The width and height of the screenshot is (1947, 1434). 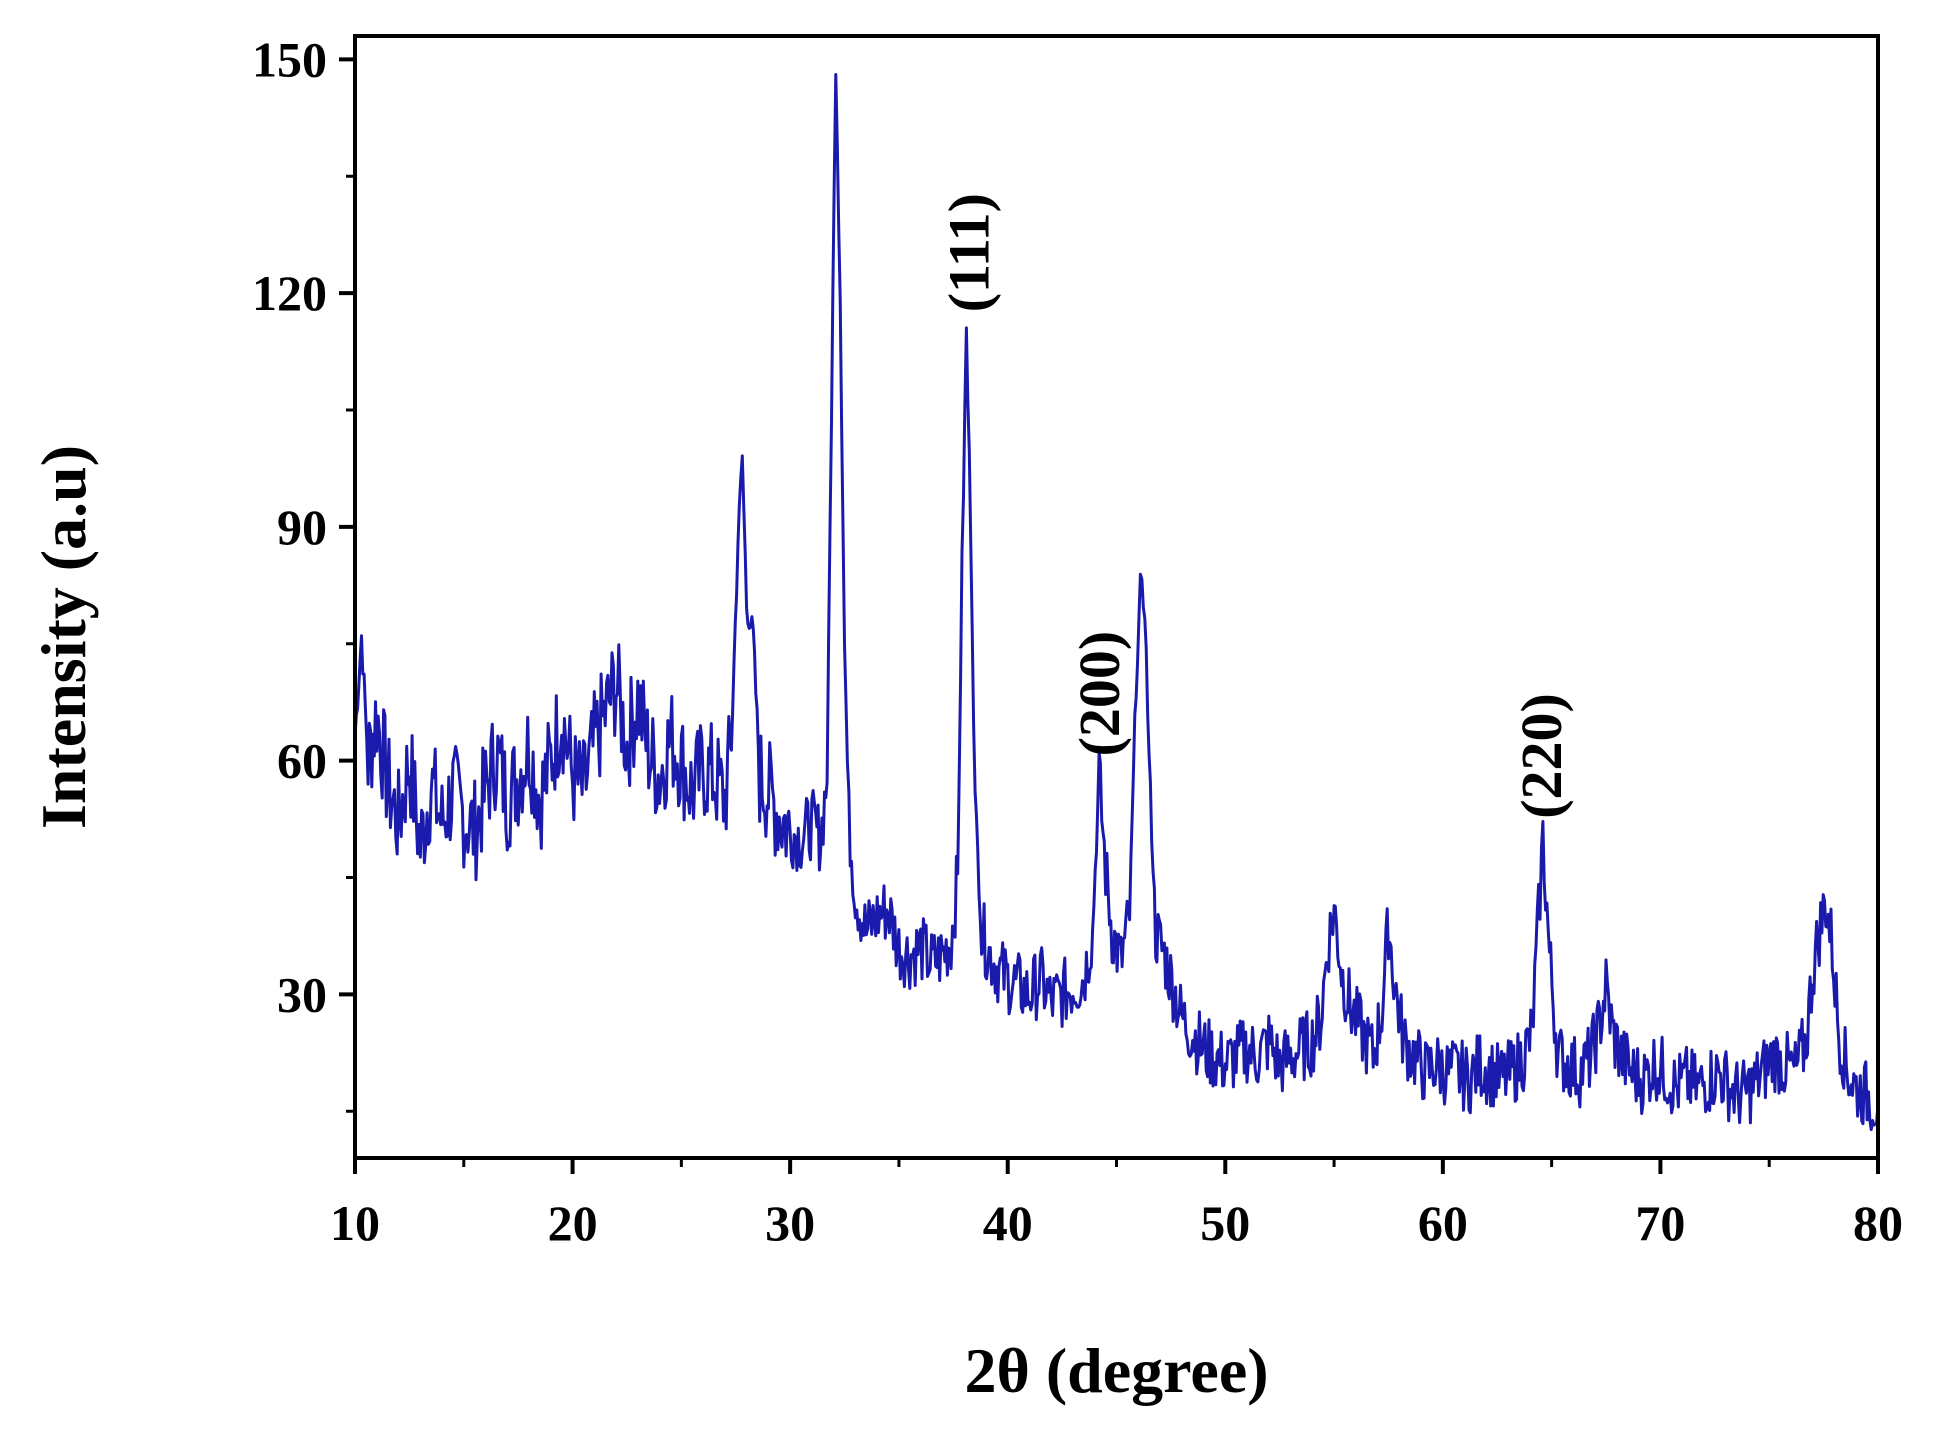 What do you see at coordinates (289, 59) in the screenshot?
I see `y-tick-label: 150` at bounding box center [289, 59].